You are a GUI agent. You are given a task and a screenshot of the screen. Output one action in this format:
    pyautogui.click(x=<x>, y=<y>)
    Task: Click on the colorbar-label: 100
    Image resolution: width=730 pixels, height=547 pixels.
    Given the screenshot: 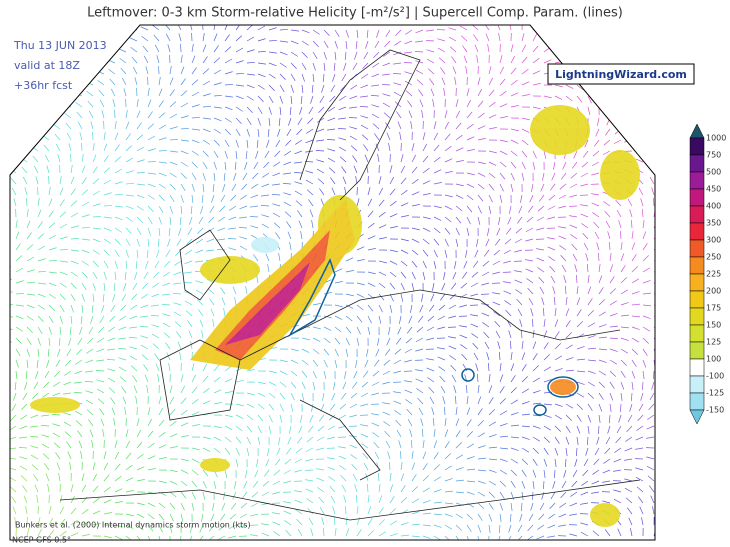 What is the action you would take?
    pyautogui.click(x=713, y=359)
    